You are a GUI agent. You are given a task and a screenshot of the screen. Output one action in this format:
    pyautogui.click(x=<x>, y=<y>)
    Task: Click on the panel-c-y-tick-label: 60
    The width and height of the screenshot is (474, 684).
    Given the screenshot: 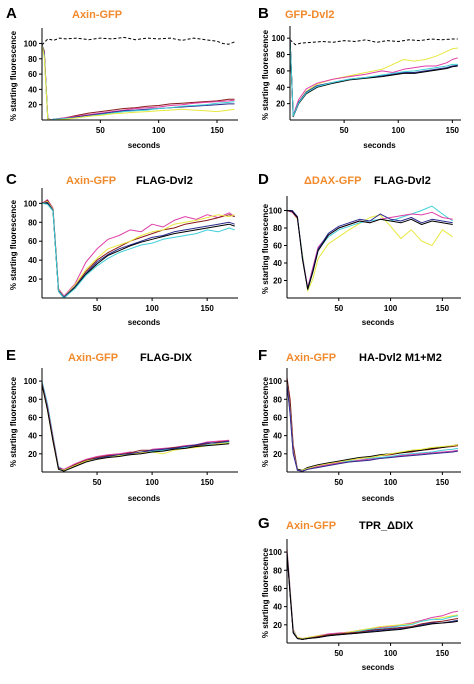 What is the action you would take?
    pyautogui.click(x=32, y=241)
    